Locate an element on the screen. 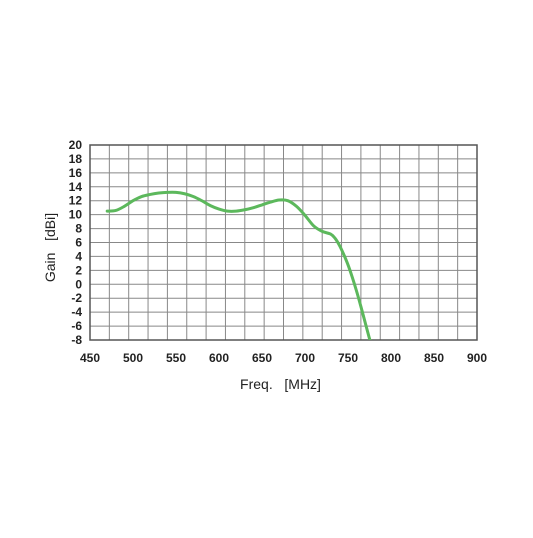 This screenshot has width=533, height=538. x-tick-label: 550 is located at coordinates (176, 358).